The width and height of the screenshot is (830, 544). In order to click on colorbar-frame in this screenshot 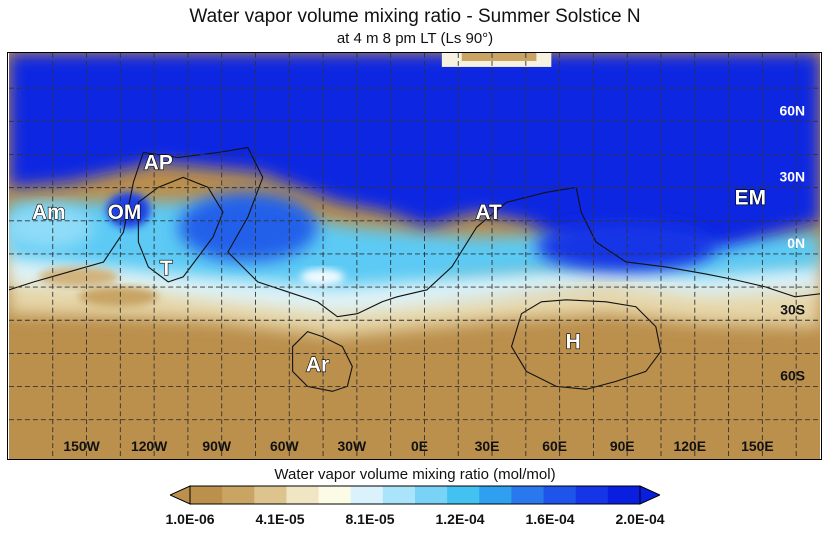, I will do `click(415, 495)`.